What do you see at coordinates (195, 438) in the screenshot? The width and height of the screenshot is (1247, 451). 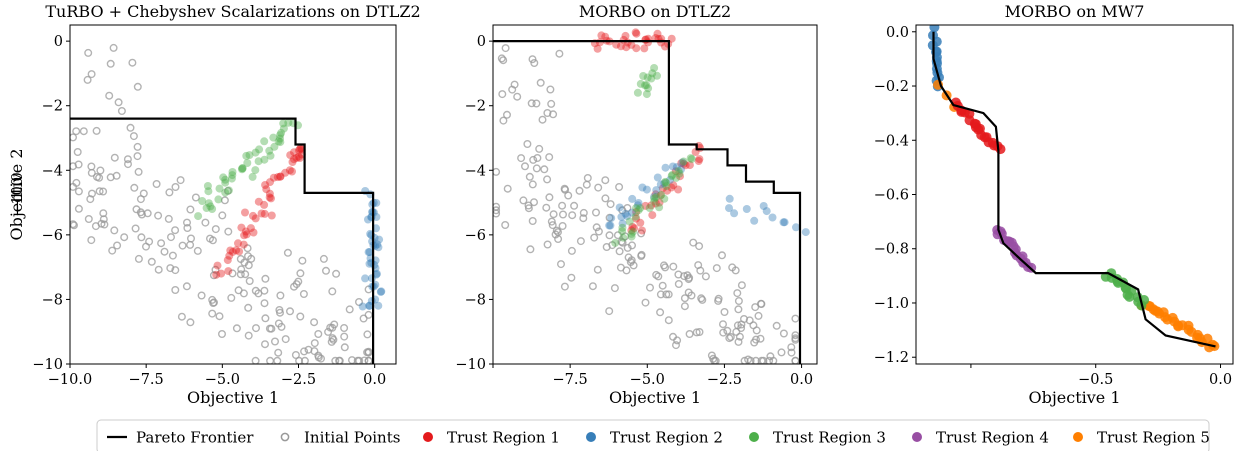 I see `legend-label: Pareto Frontier` at bounding box center [195, 438].